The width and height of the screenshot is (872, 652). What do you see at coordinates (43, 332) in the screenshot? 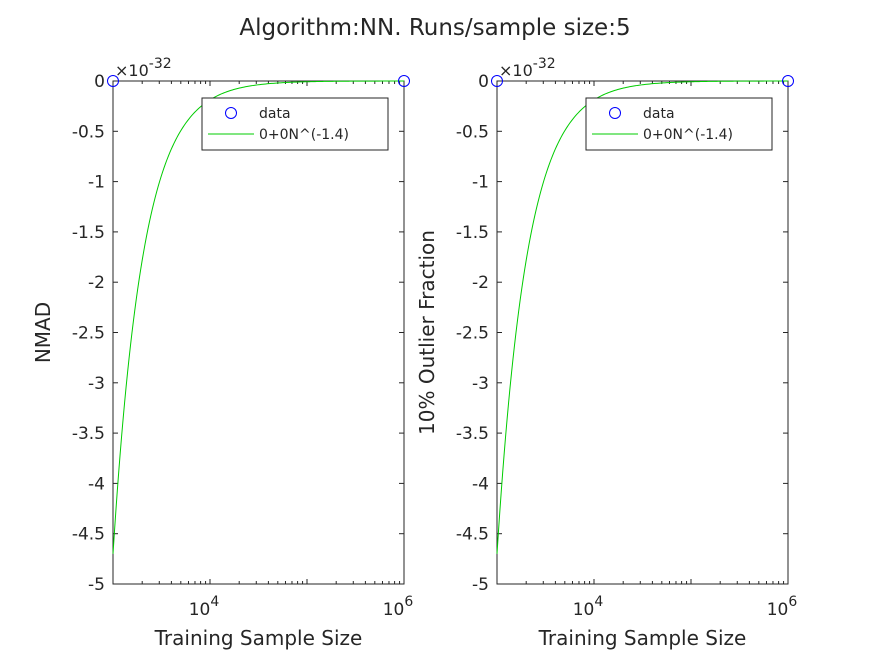
I see `y-axis-label: NMAD` at bounding box center [43, 332].